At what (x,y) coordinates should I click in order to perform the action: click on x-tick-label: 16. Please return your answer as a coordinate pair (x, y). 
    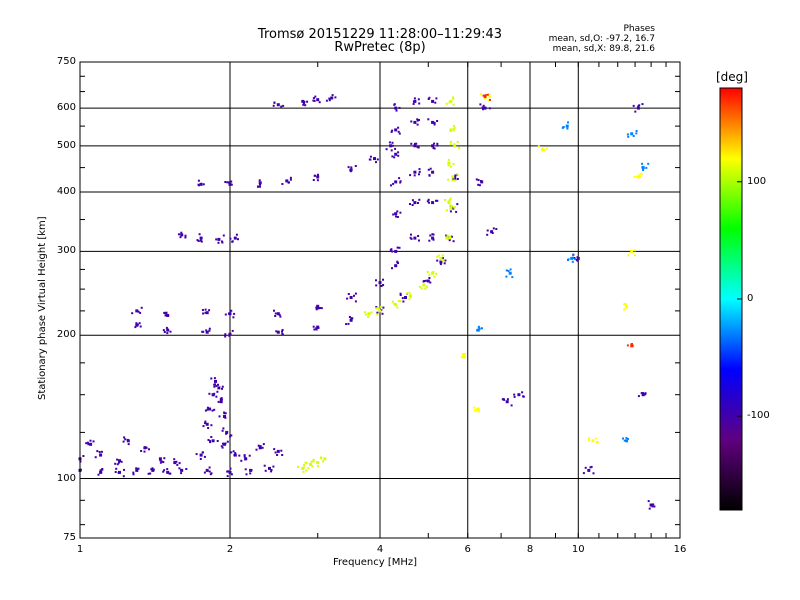
    Looking at the image, I should click on (680, 549).